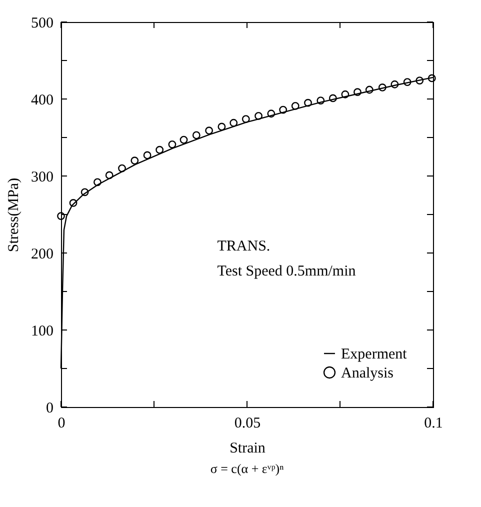  What do you see at coordinates (42, 254) in the screenshot?
I see `y-tick-label: 200` at bounding box center [42, 254].